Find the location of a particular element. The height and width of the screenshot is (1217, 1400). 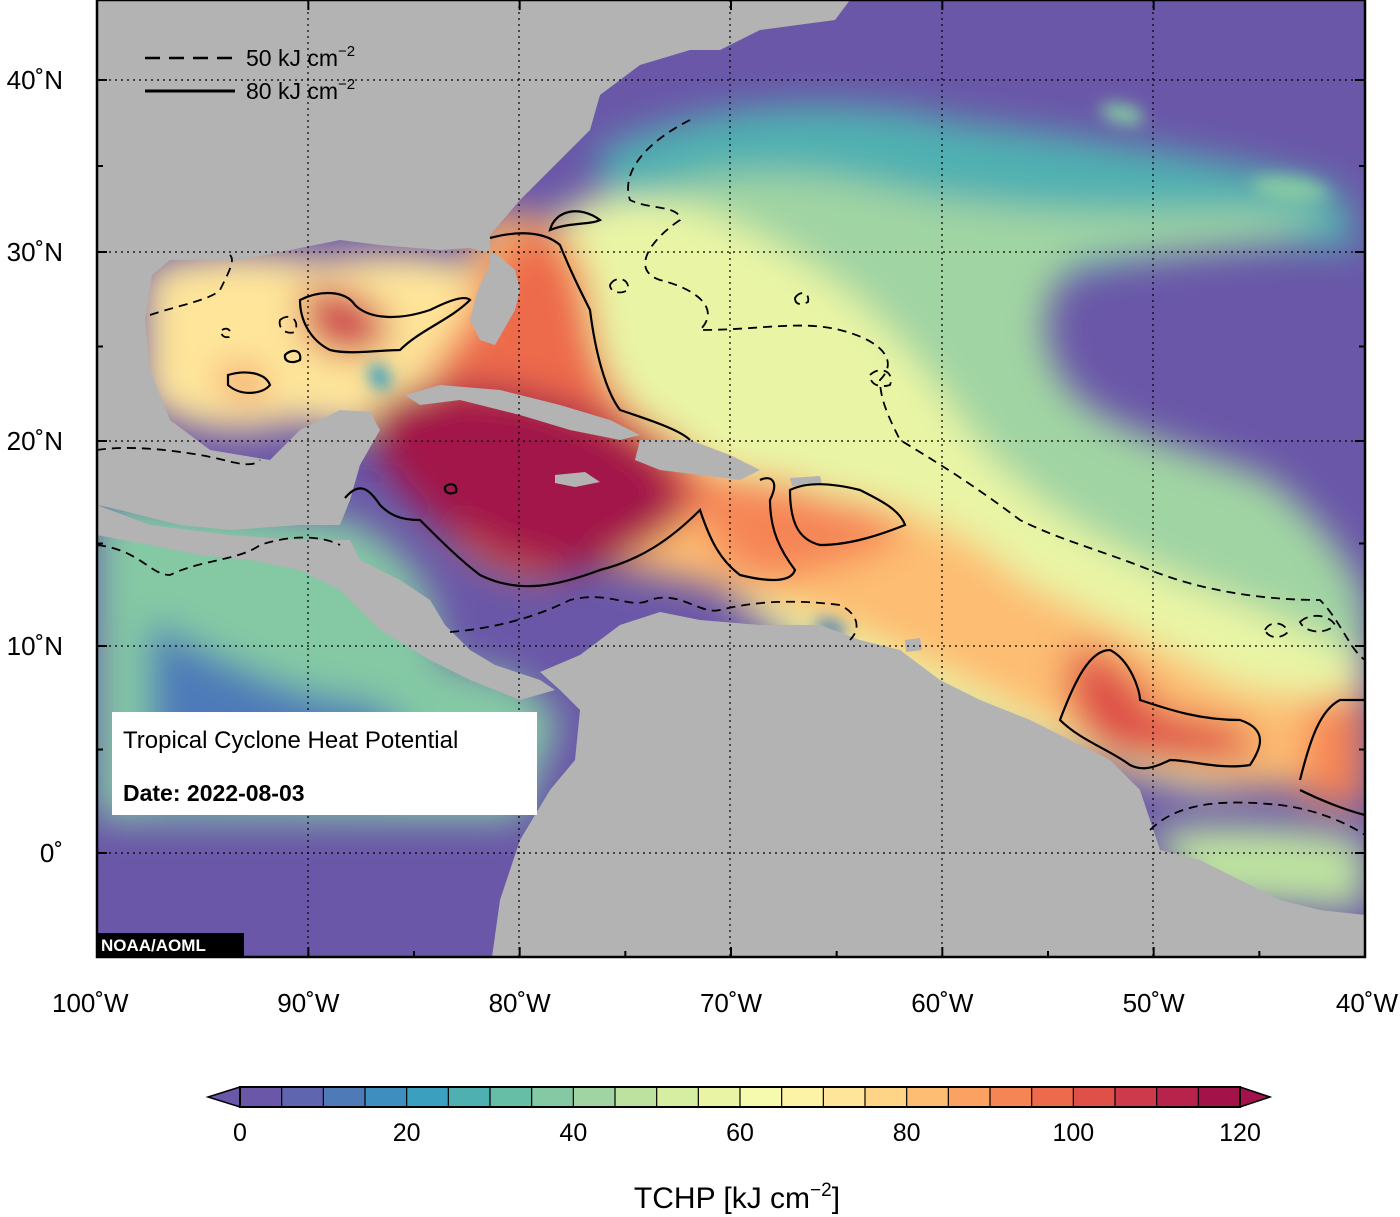

credit-badge: NOAA/AOML is located at coordinates (170, 945).